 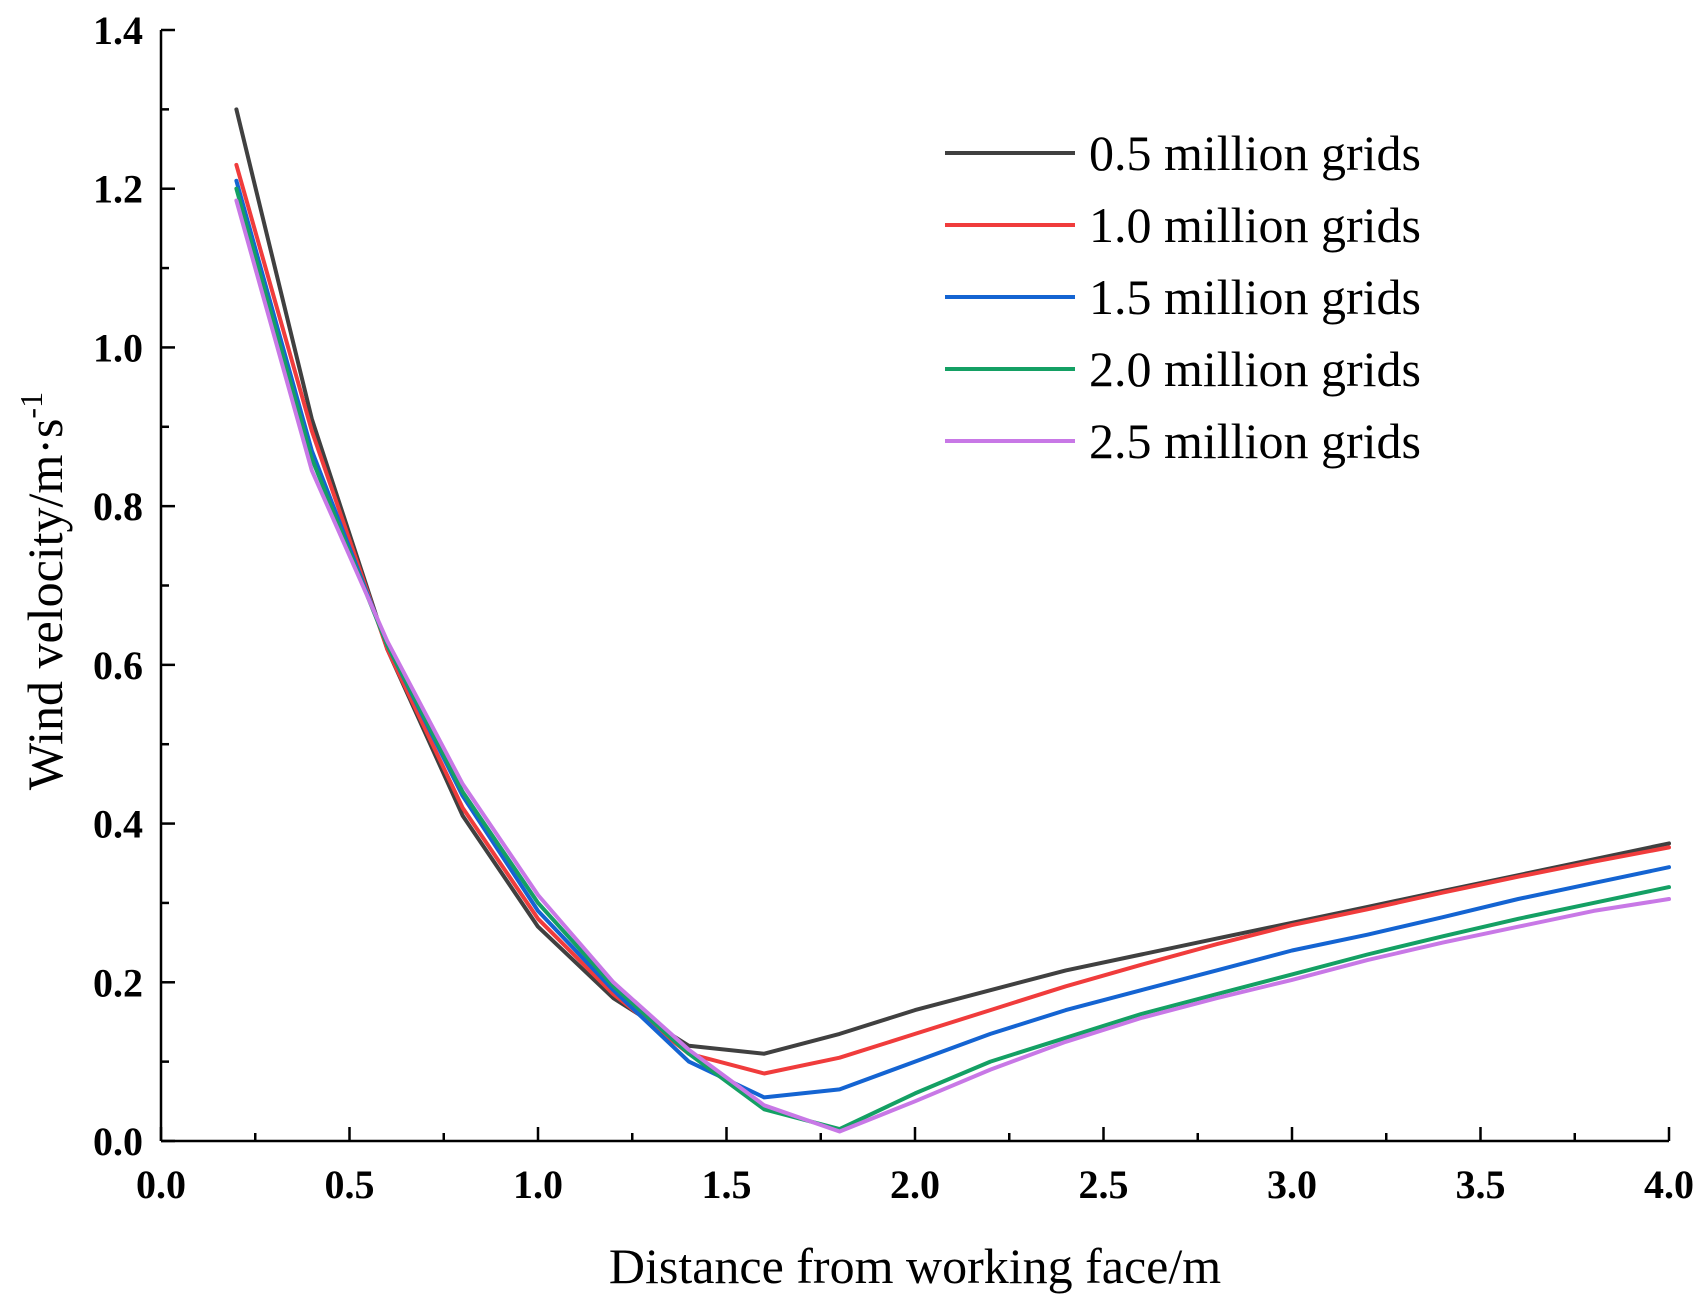 What do you see at coordinates (118, 30) in the screenshot?
I see `y-tick-label: 1.4` at bounding box center [118, 30].